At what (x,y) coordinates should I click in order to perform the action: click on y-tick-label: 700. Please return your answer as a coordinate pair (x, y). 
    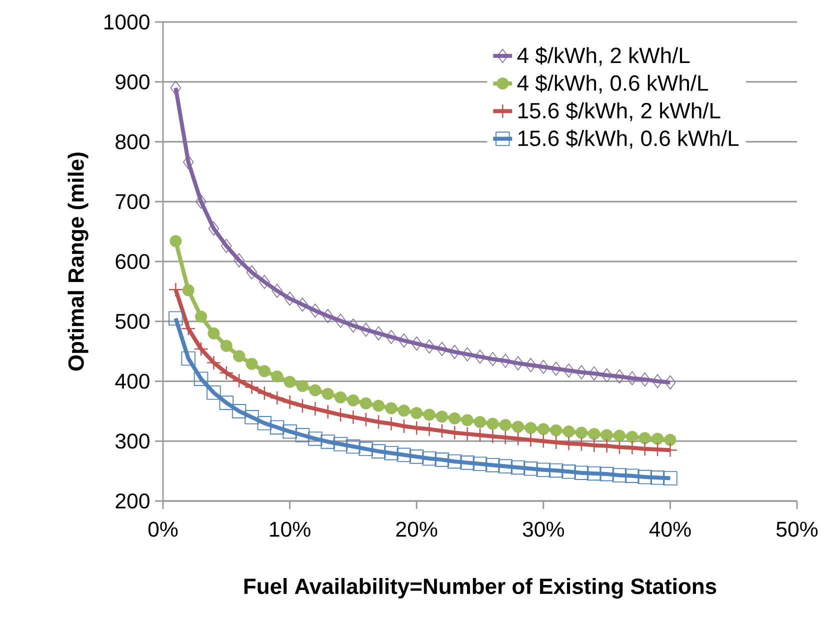
    Looking at the image, I should click on (133, 202).